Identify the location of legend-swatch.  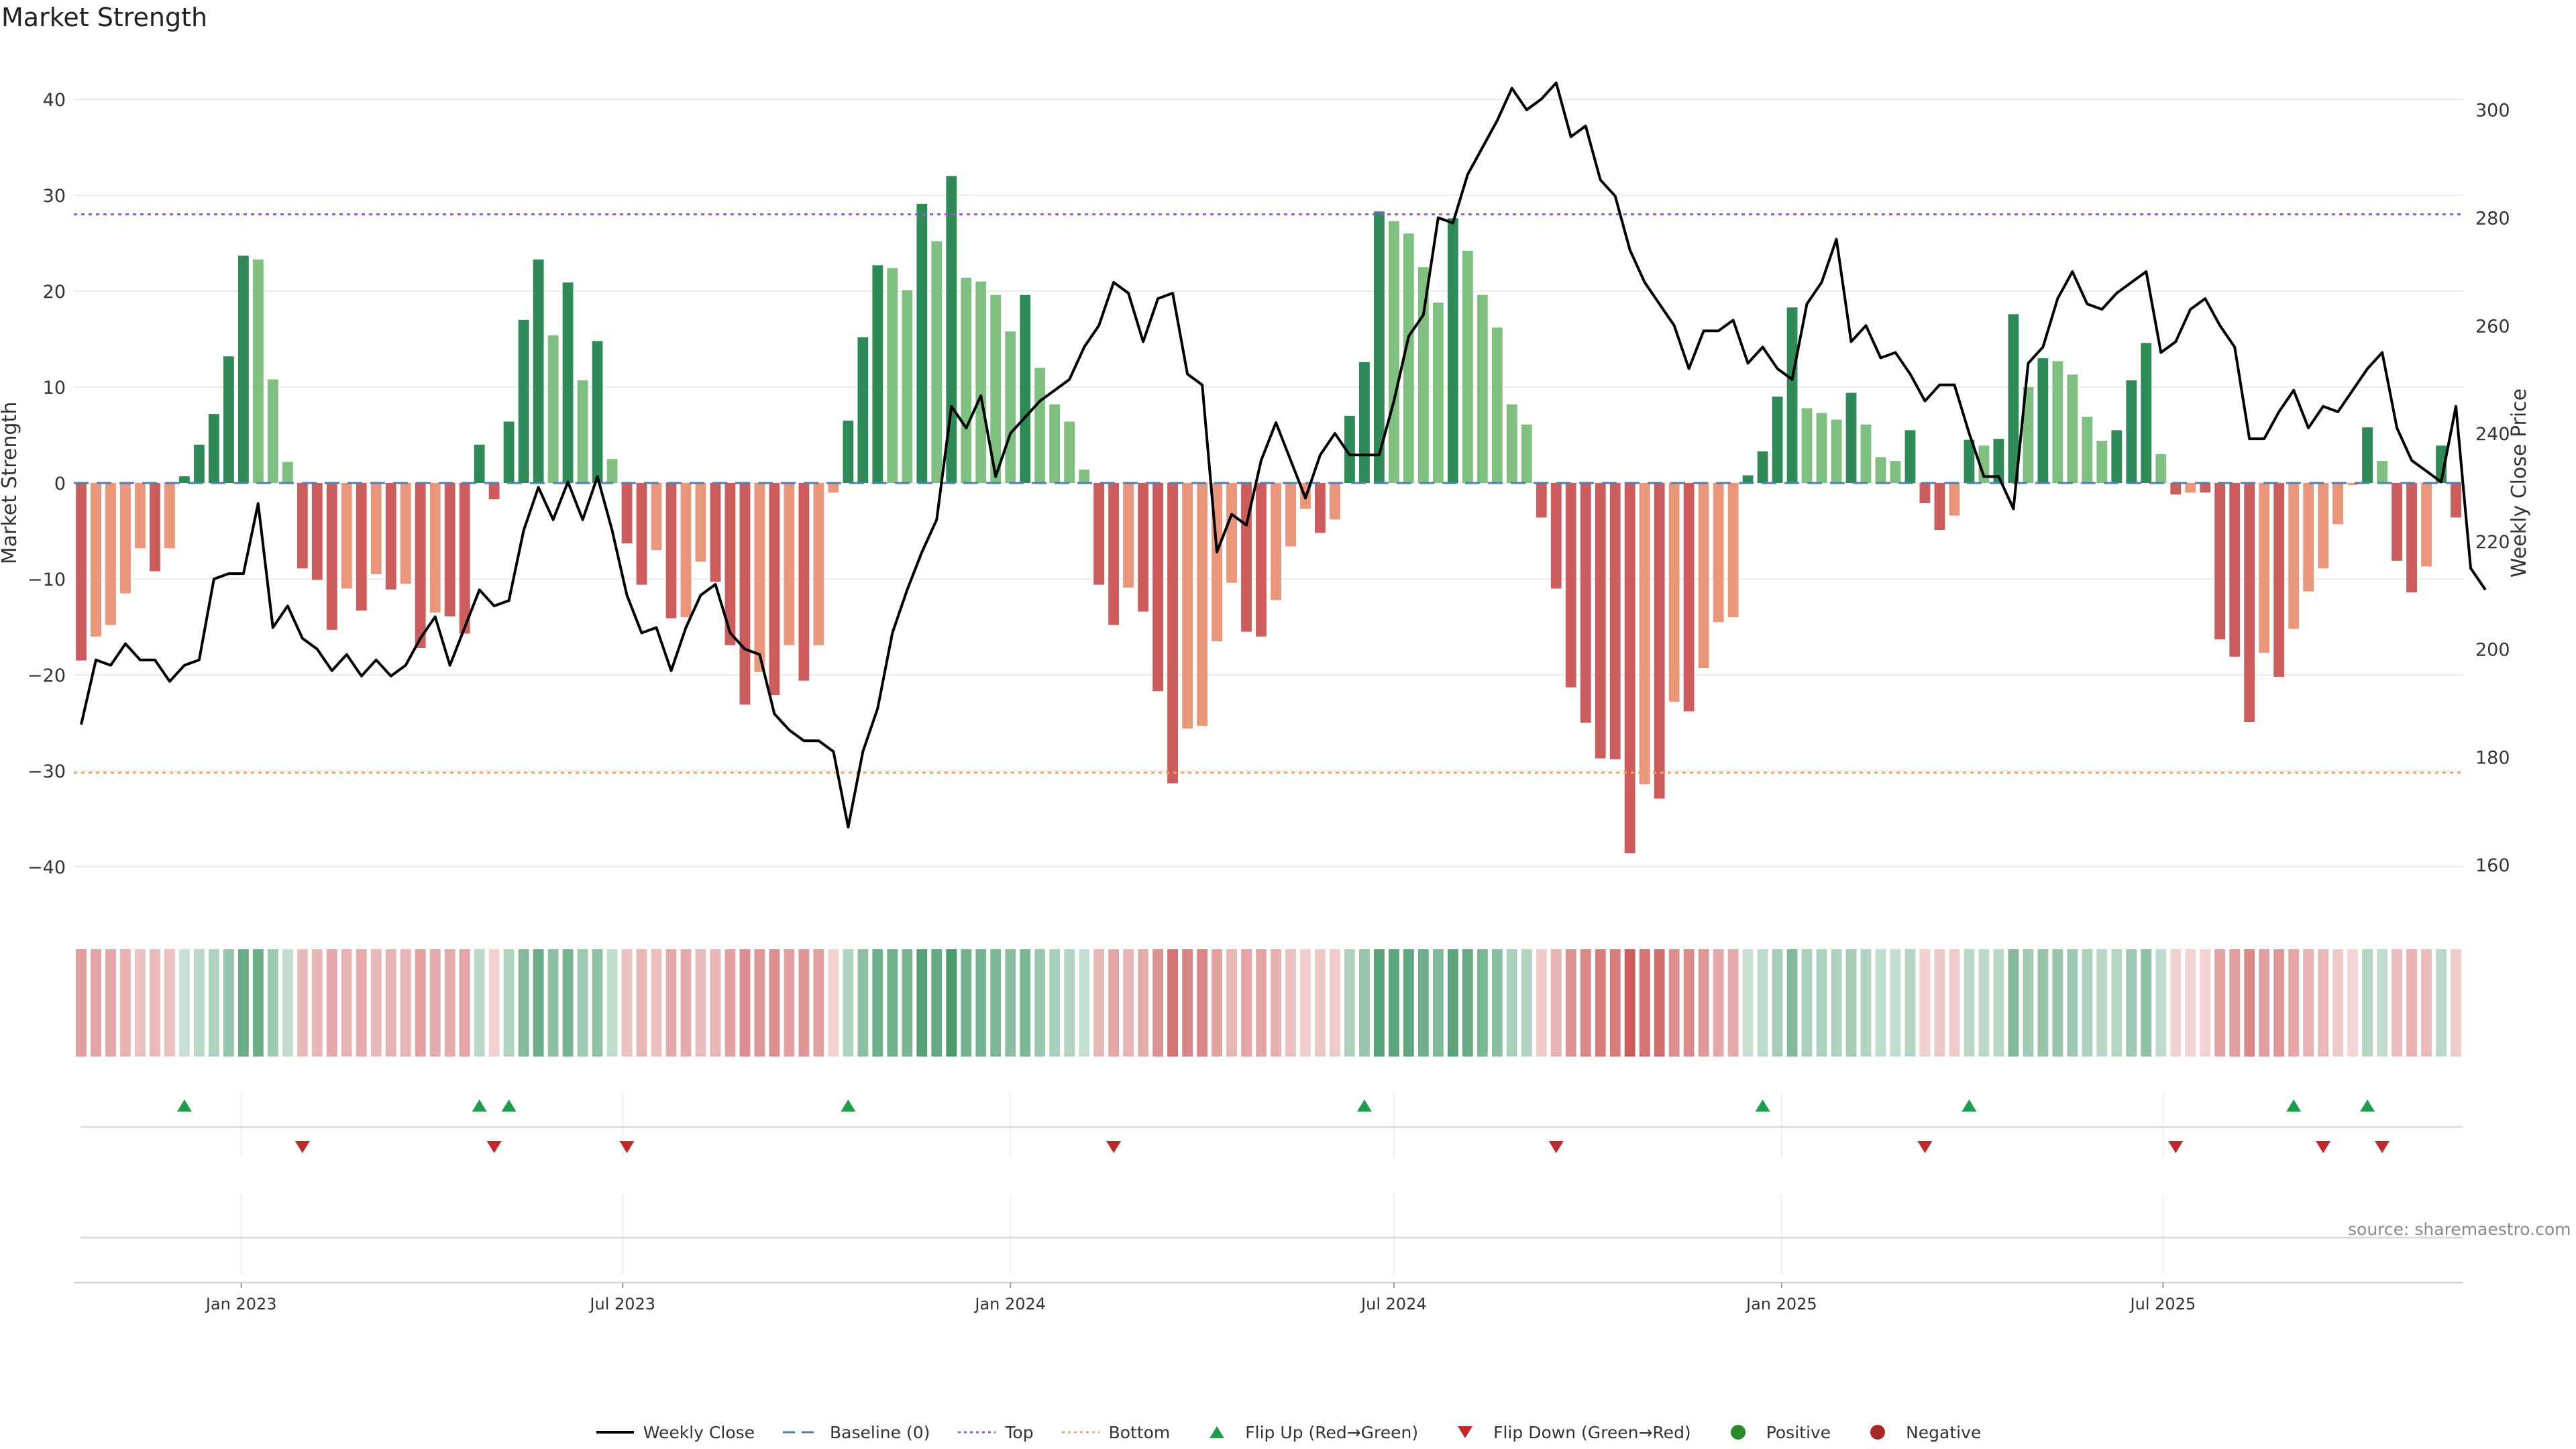
(1738, 1432).